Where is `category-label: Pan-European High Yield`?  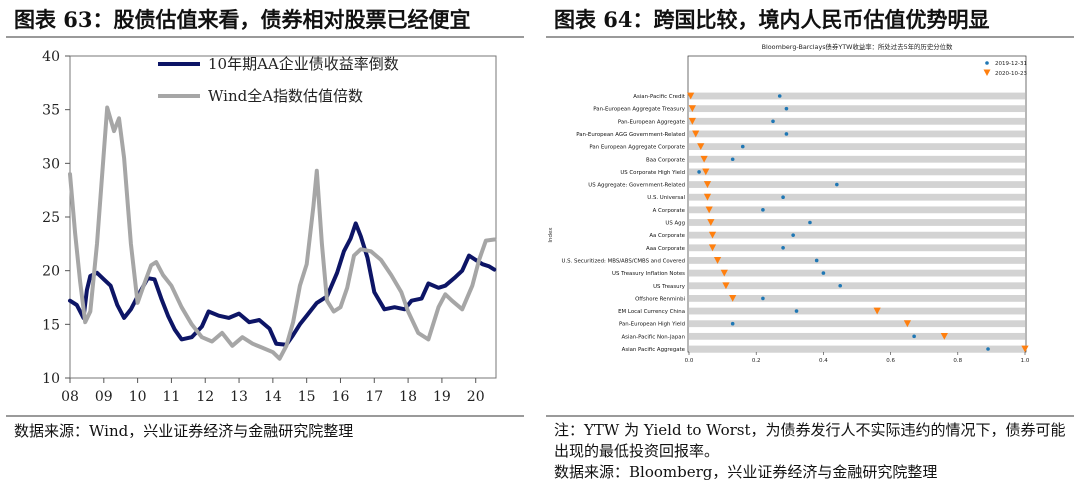
category-label: Pan-European High Yield is located at coordinates (652, 325).